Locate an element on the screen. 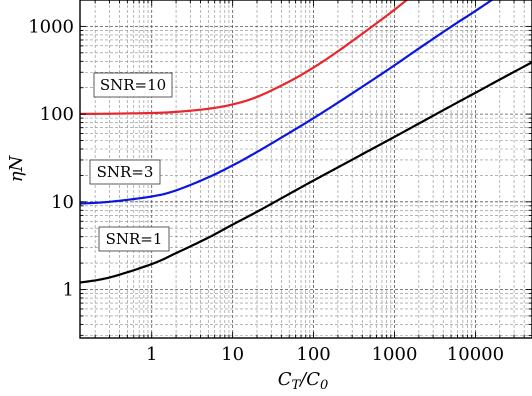  curve-annotation: SNR=10 is located at coordinates (133, 85).